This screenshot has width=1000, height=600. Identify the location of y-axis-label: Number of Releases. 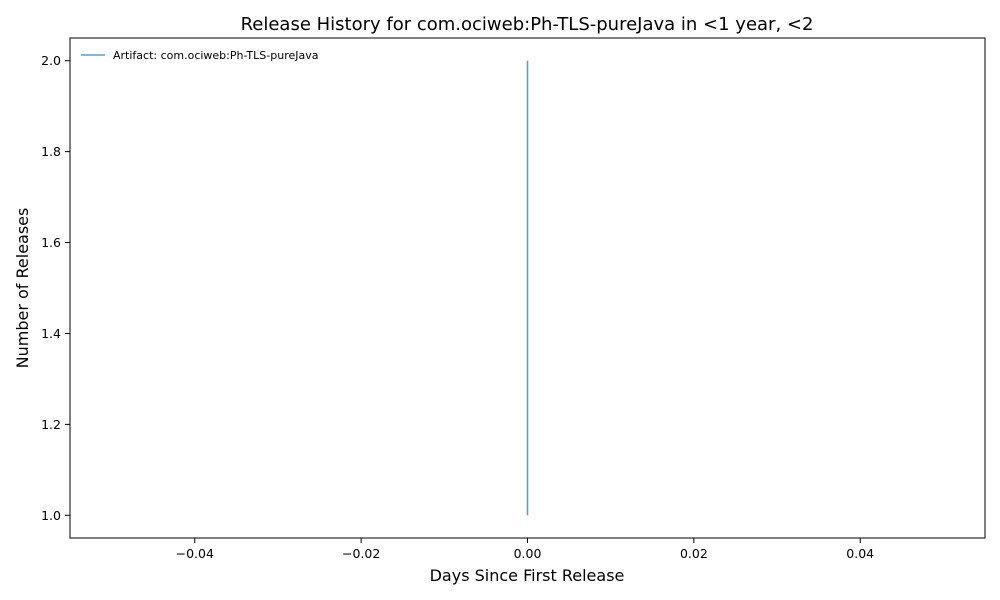
(22, 288).